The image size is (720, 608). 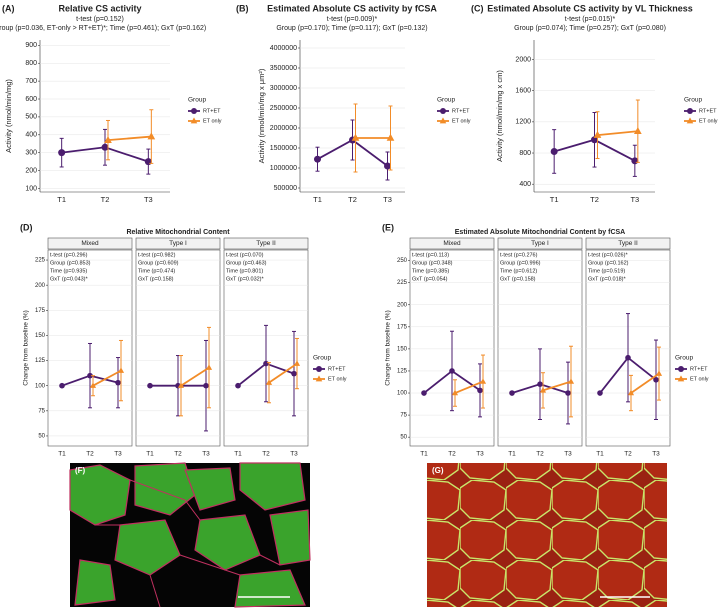 I want to click on y-tick-label: 3500000, so click(x=283, y=68).